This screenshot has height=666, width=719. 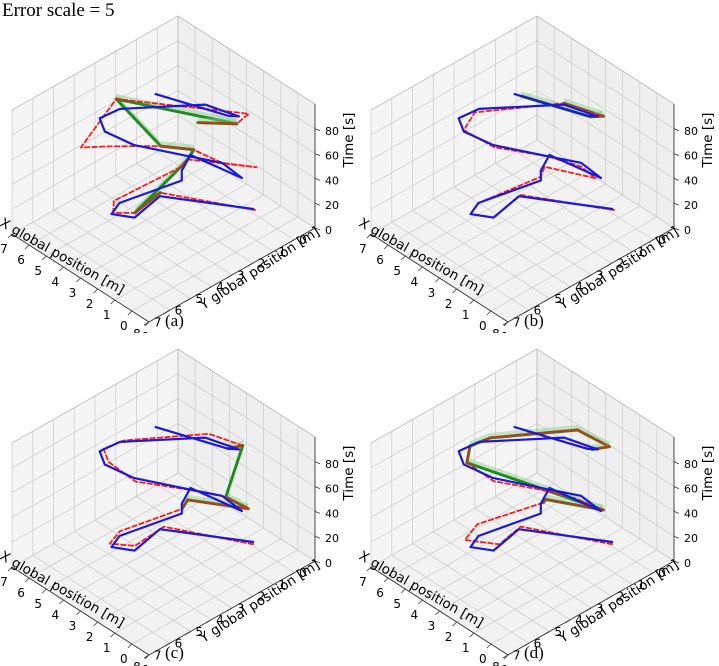 What do you see at coordinates (174, 320) in the screenshot?
I see `subplot-a-label: (a)` at bounding box center [174, 320].